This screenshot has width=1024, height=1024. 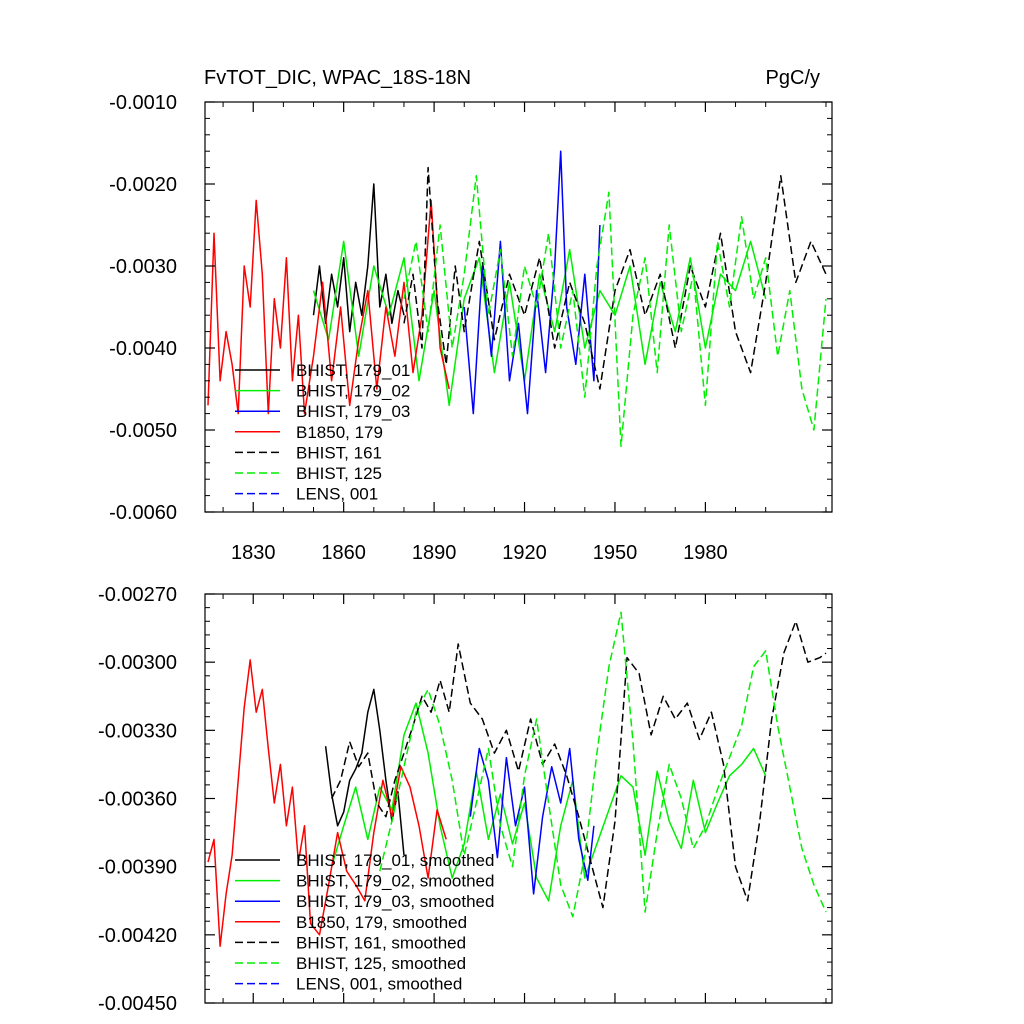 I want to click on top-legend-label-5: BHIST, 125, so click(x=339, y=473).